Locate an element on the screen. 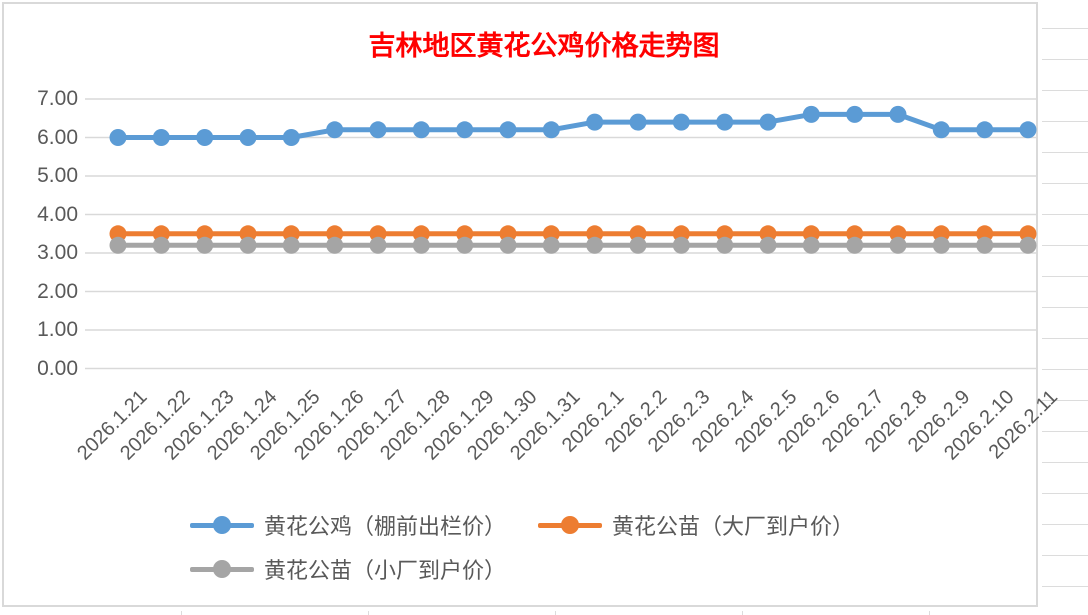  chart-legend: 黄花公鸡（棚前出栏价） 黄花公苗（大厂到户价） 黄花公苗（小厂到户价） is located at coordinates (562, 547).